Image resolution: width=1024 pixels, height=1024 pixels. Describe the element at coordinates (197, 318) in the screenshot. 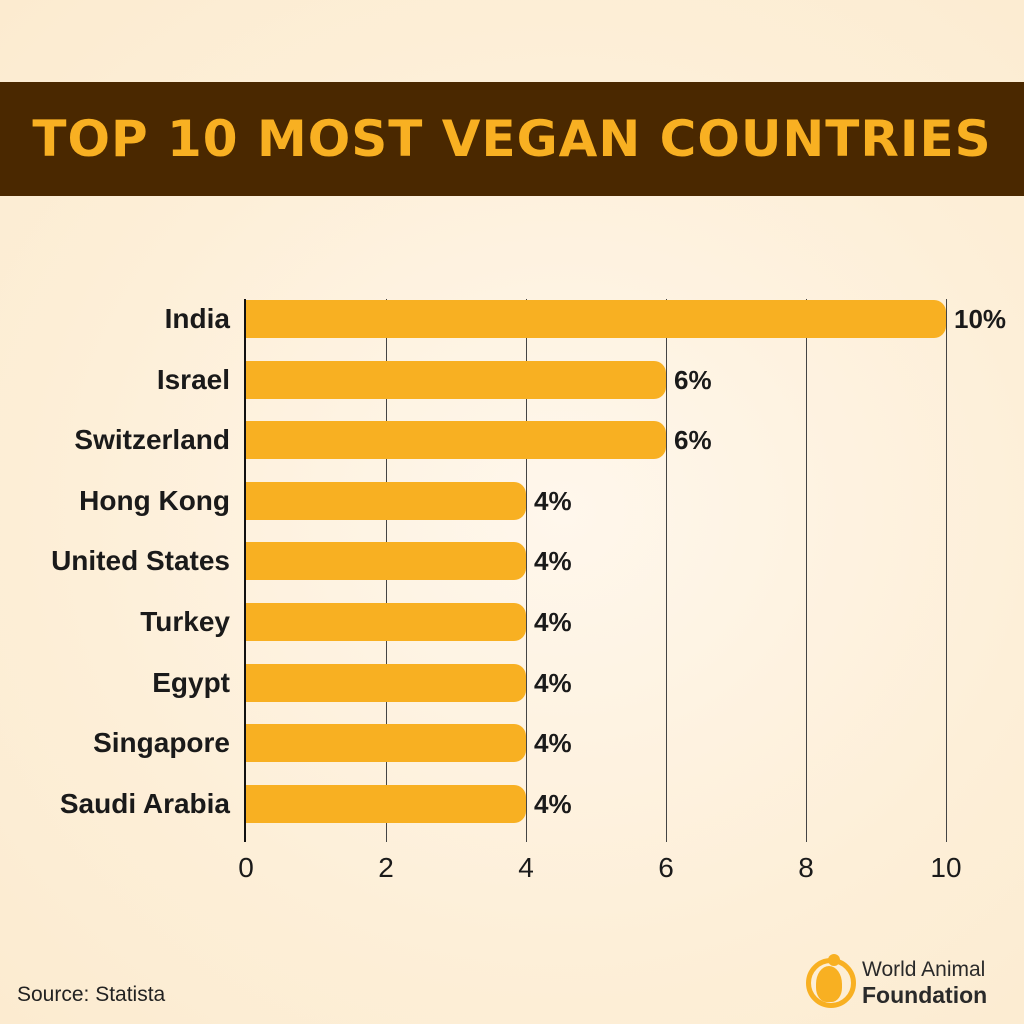

I see `category-label: India` at that location.